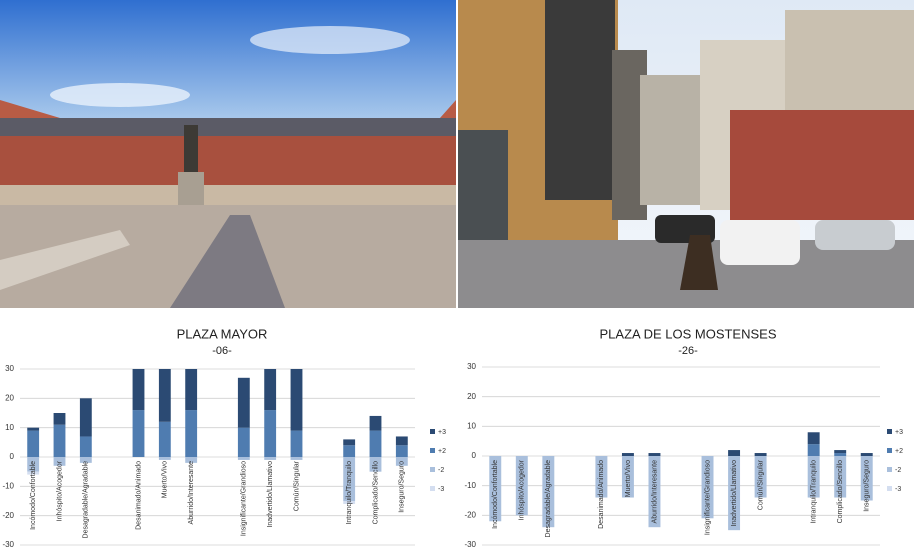  What do you see at coordinates (9, 427) in the screenshot?
I see `y-tick-label: 10` at bounding box center [9, 427].